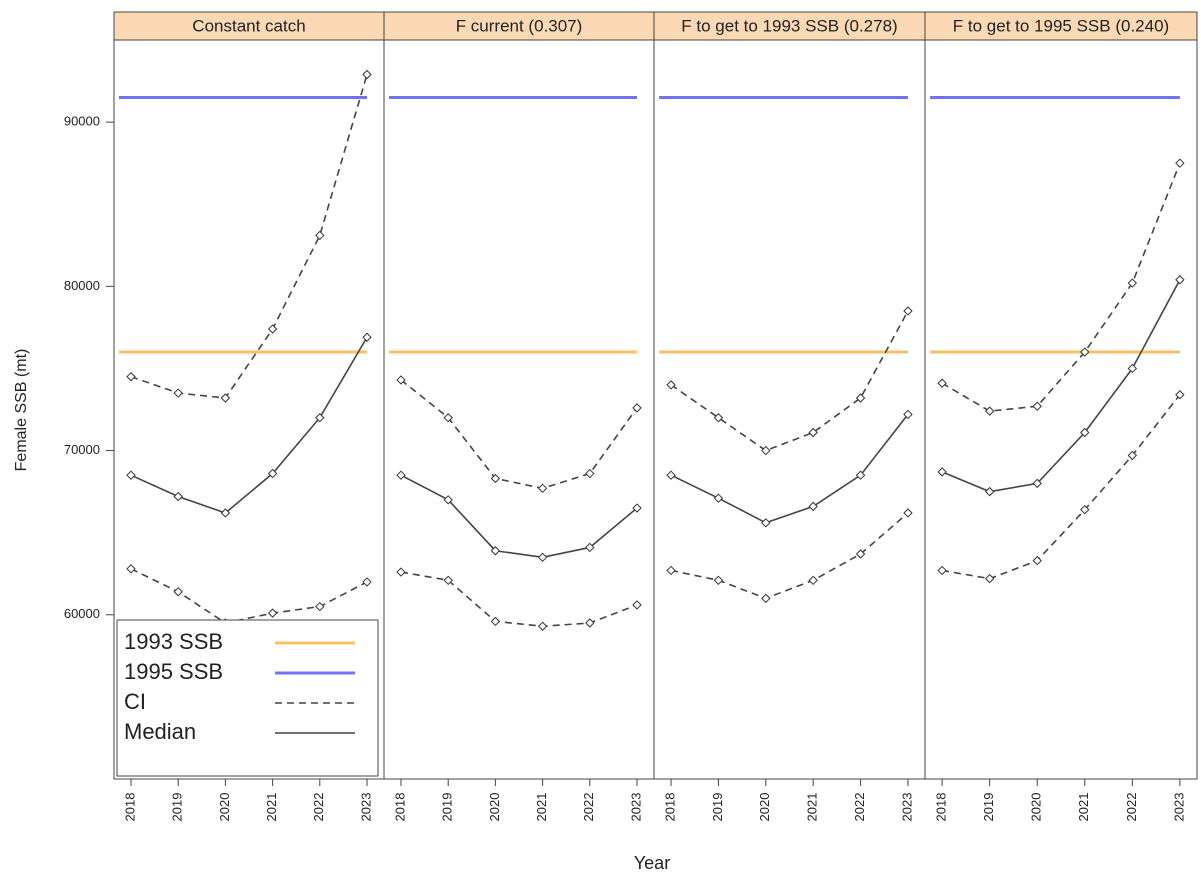  Describe the element at coordinates (247, 698) in the screenshot. I see `legend-box` at that location.